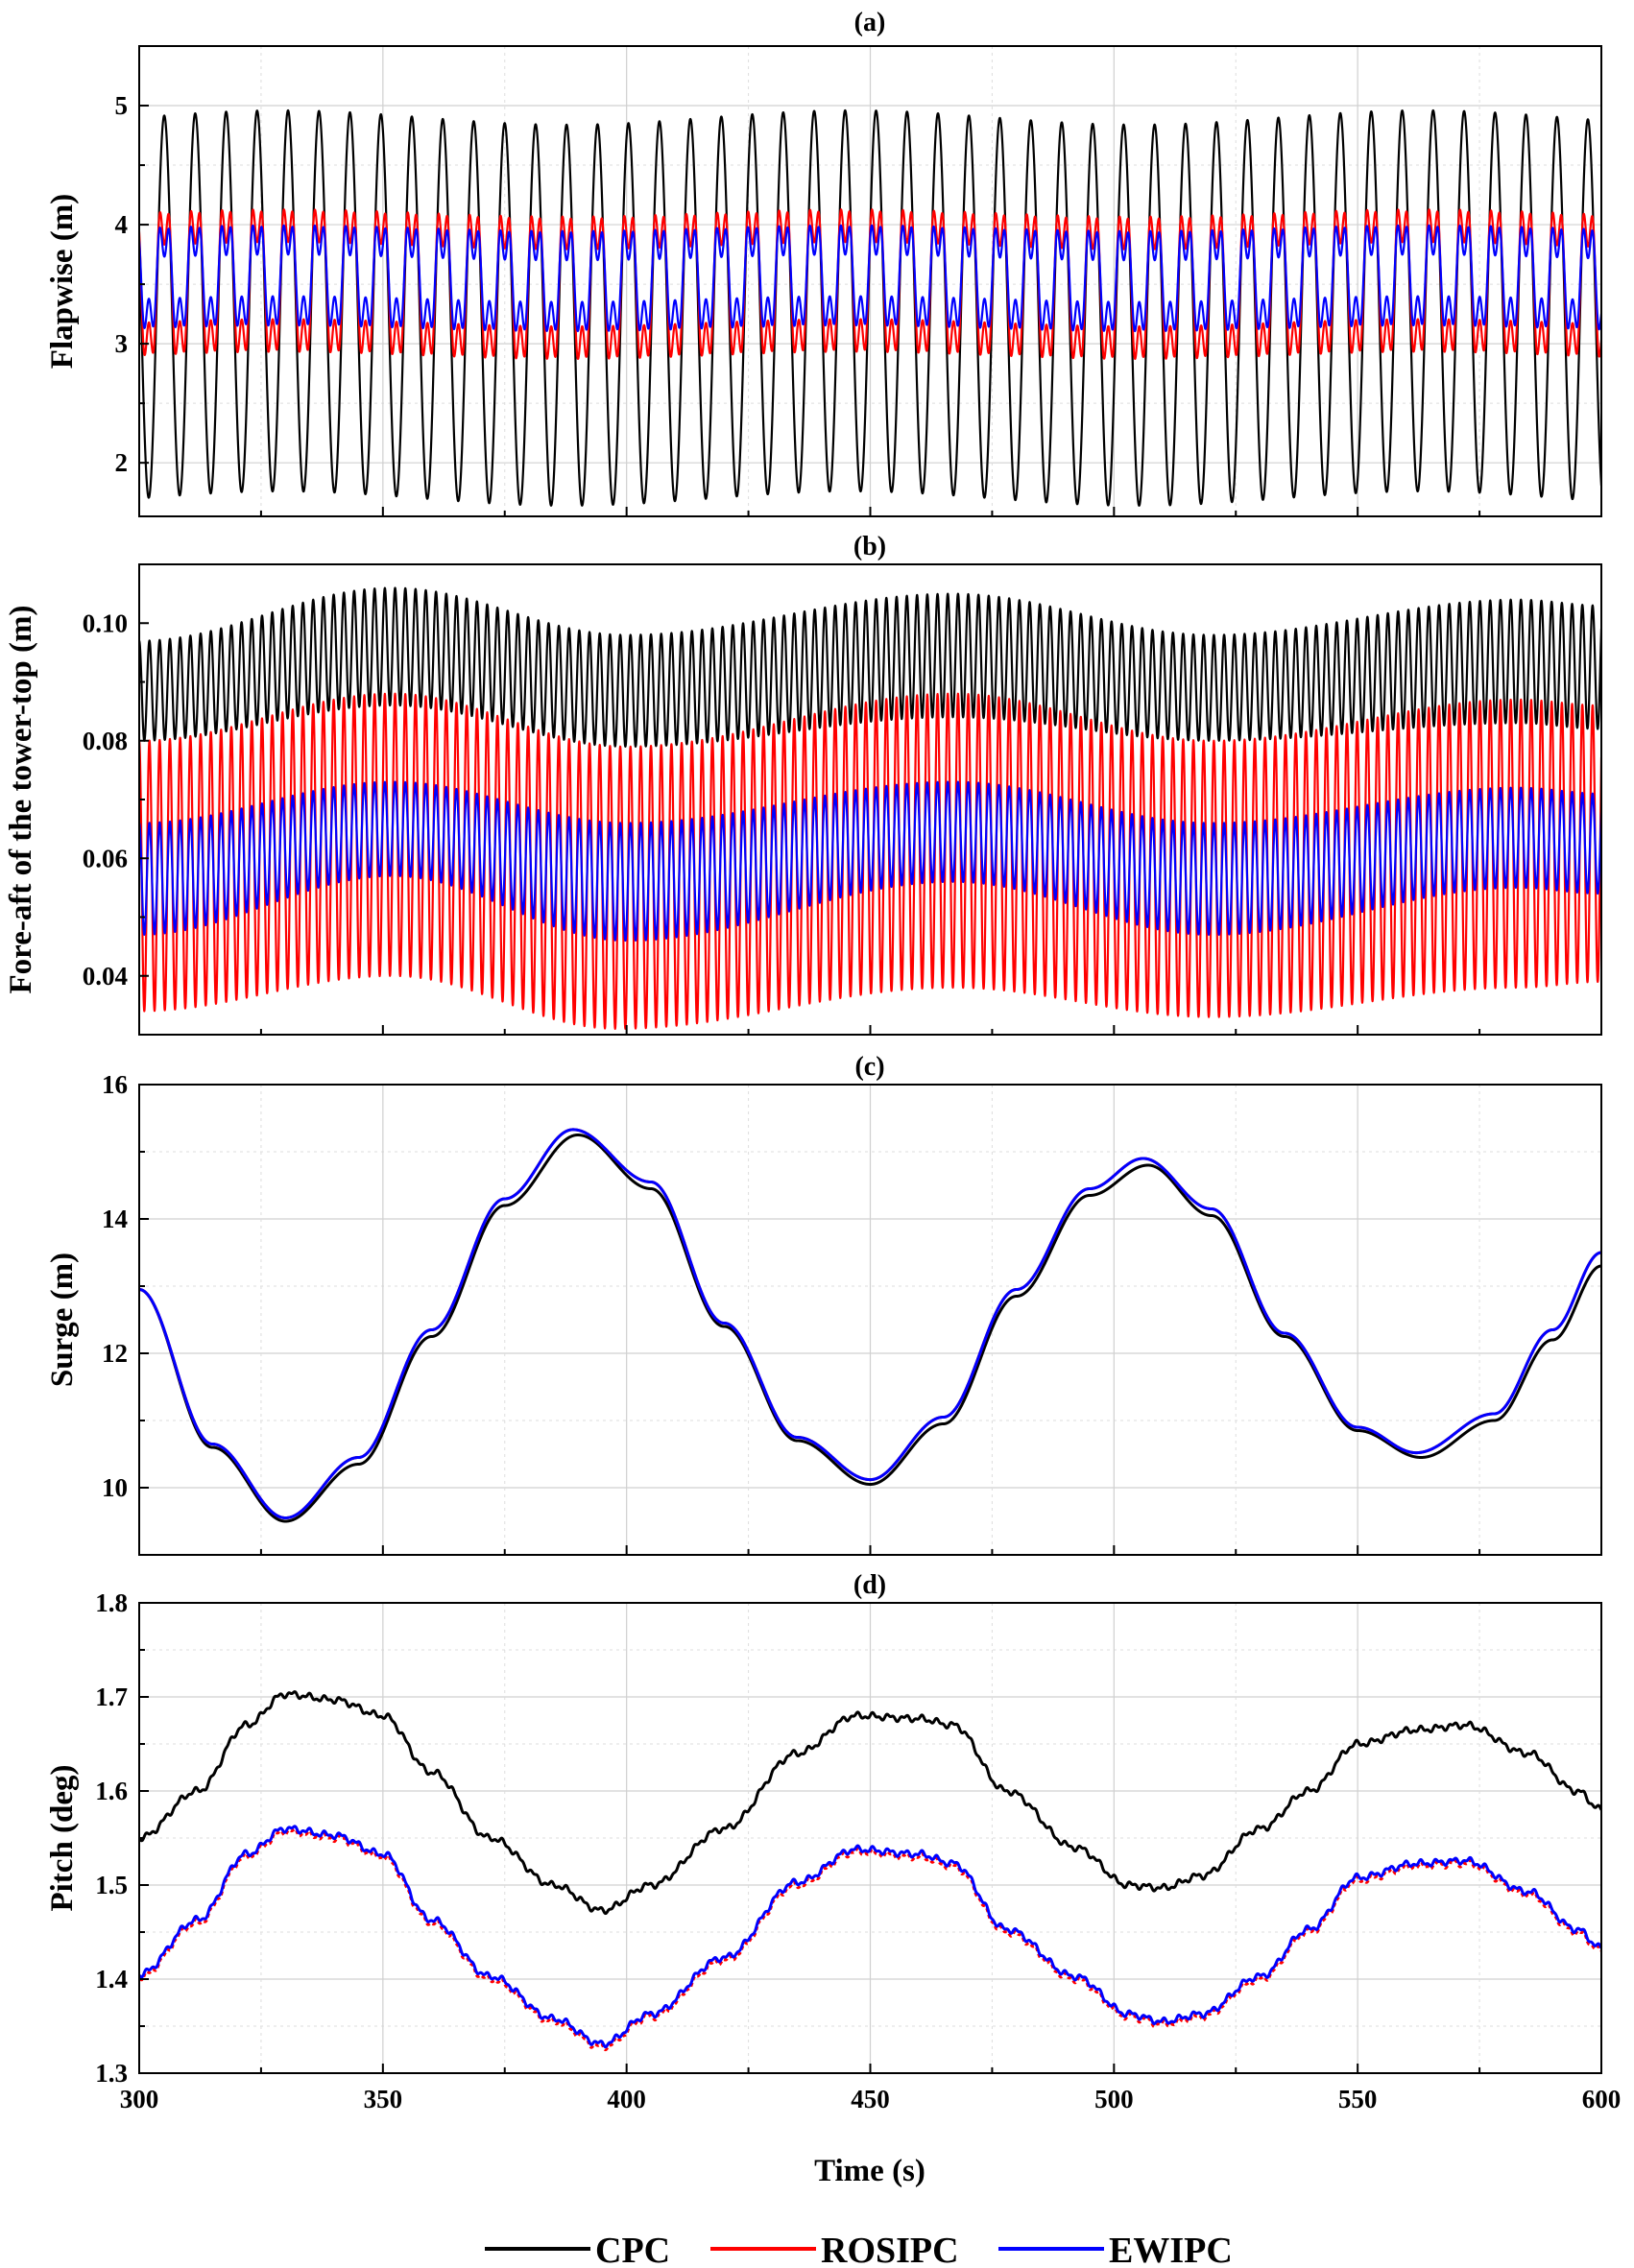 The height and width of the screenshot is (2268, 1634). Describe the element at coordinates (632, 2249) in the screenshot. I see `legend-label-cpc: CPC` at that location.